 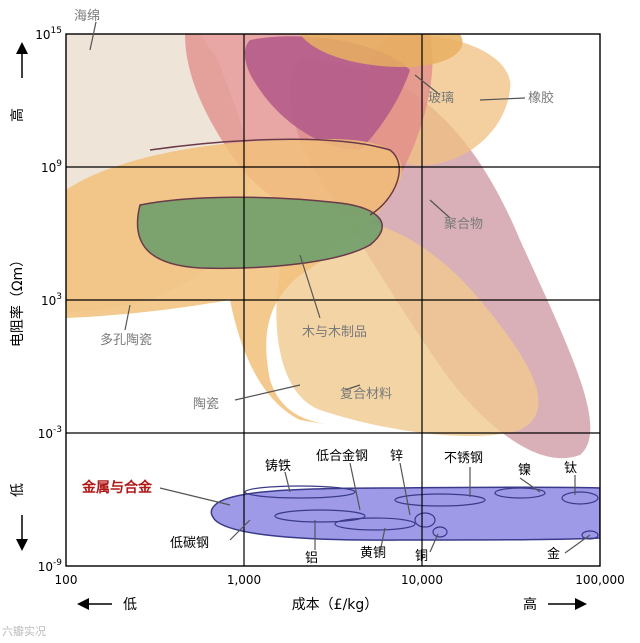 I want to click on x-low-label: 低, so click(x=130, y=605).